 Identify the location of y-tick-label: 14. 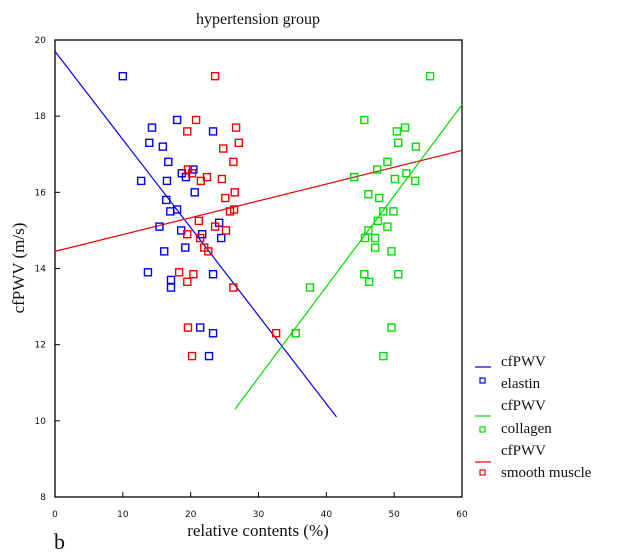
(41, 270).